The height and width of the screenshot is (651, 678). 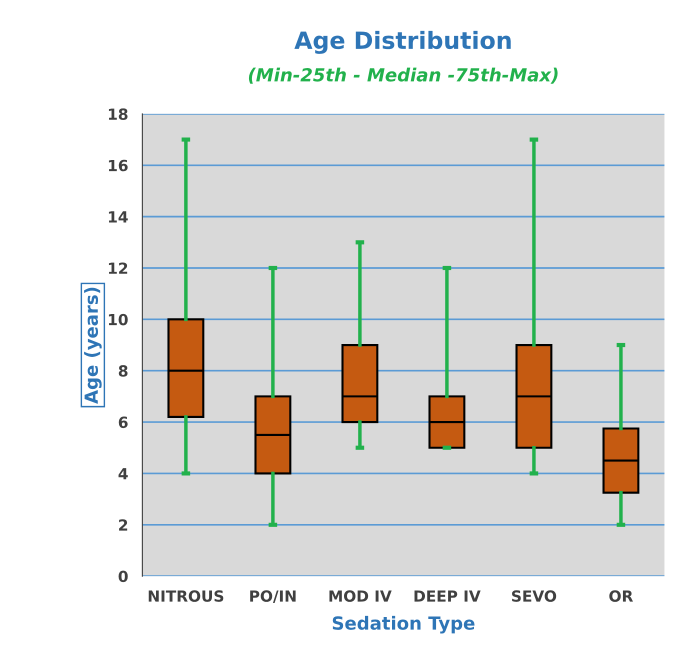 What do you see at coordinates (447, 596) in the screenshot?
I see `x-tick-label: DEEP IV` at bounding box center [447, 596].